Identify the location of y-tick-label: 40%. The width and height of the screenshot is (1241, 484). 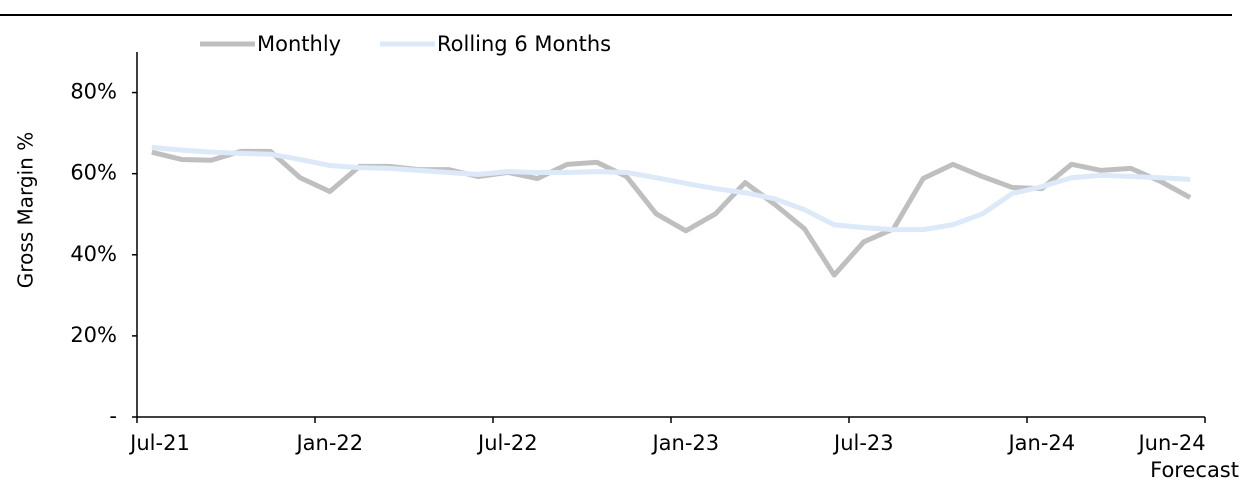
(93, 254).